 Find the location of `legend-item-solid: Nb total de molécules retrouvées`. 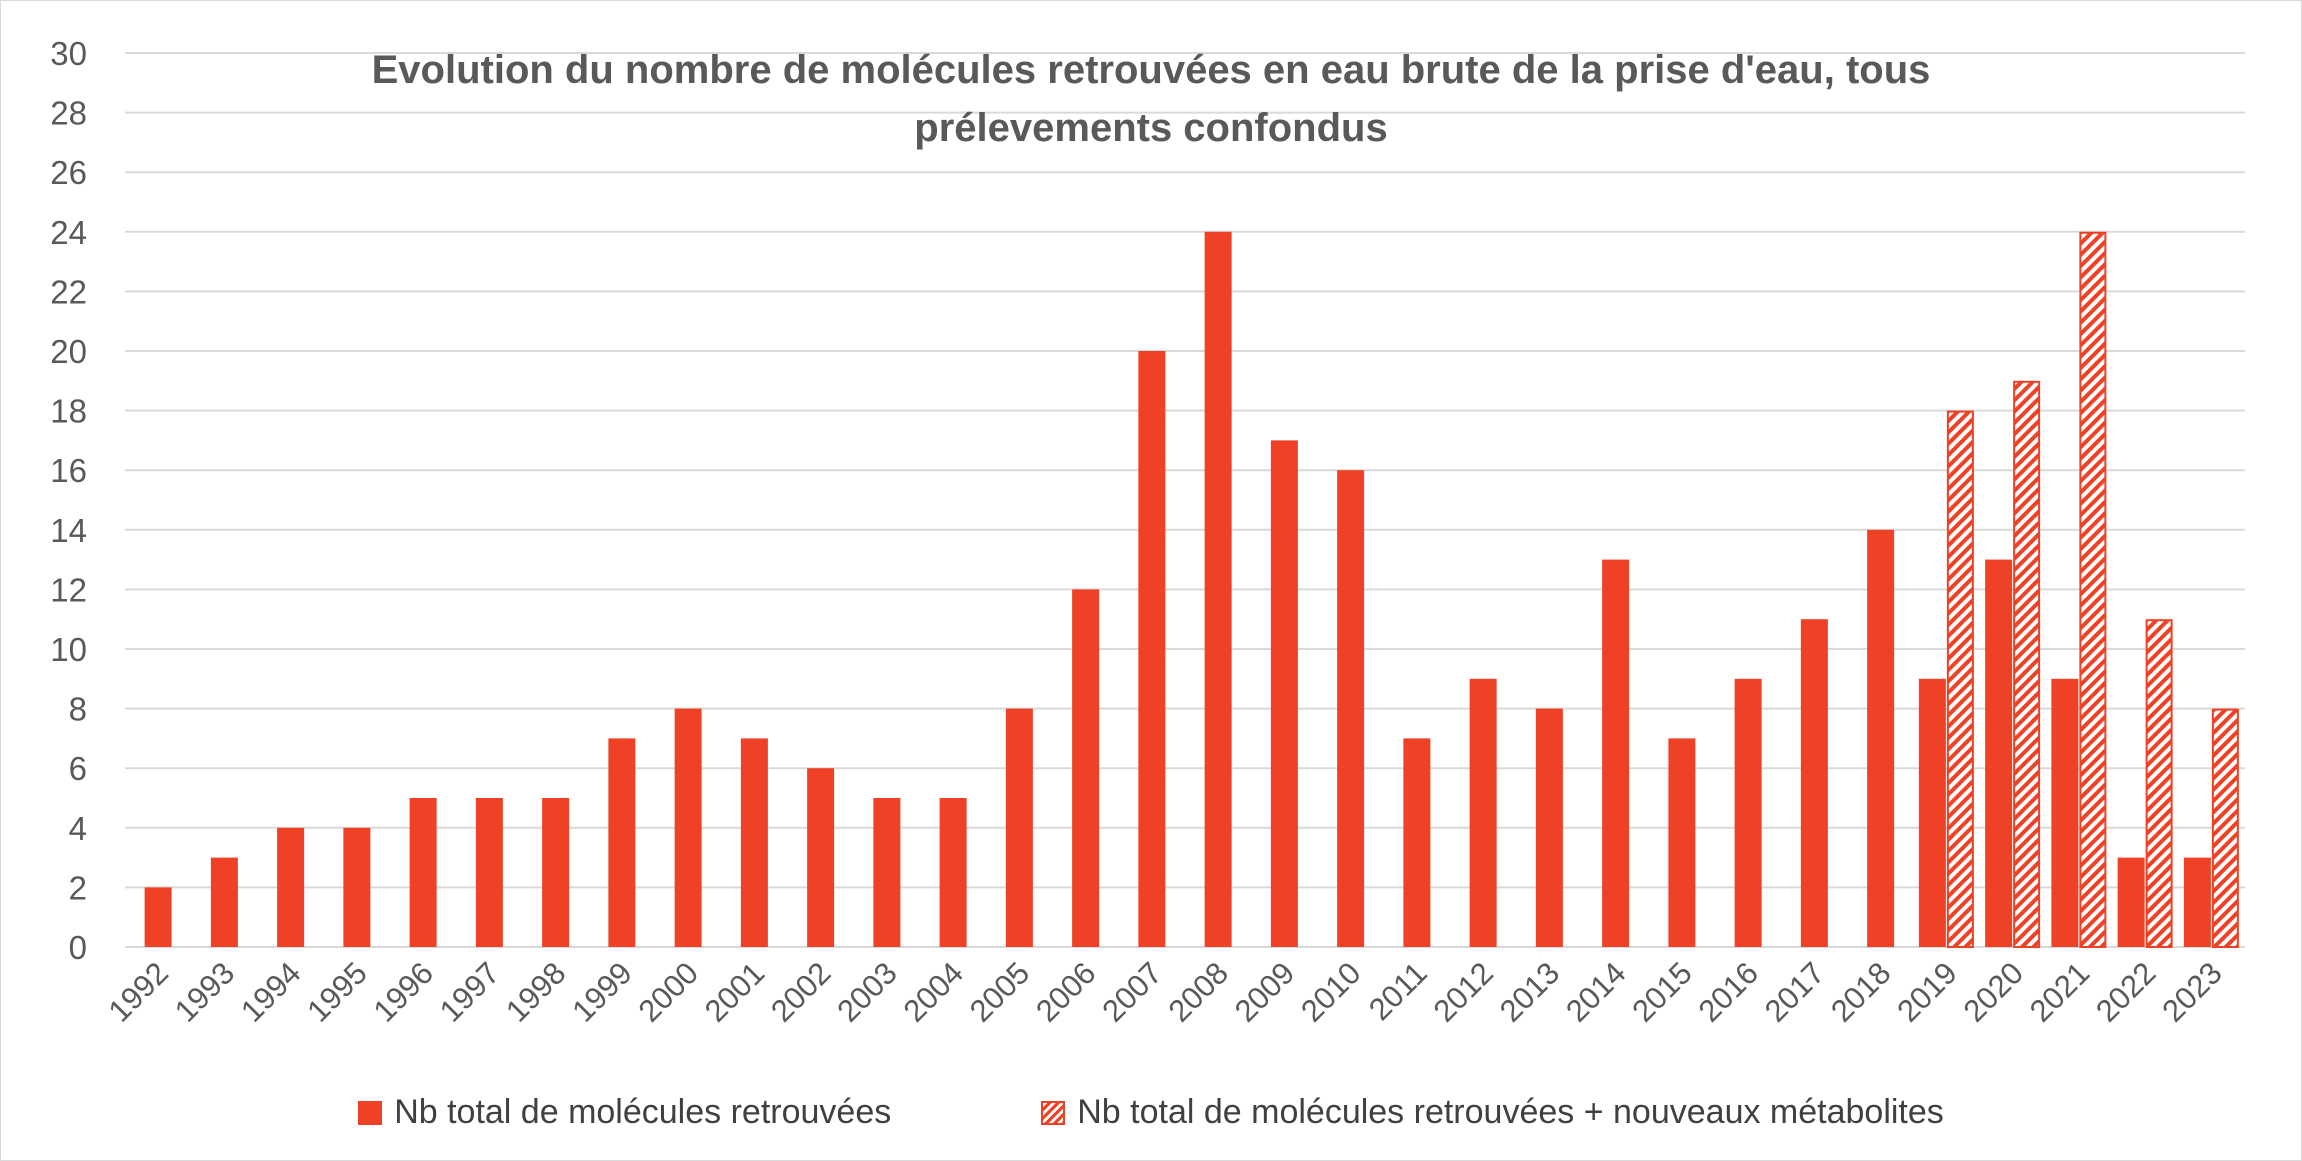

legend-item-solid: Nb total de molécules retrouvées is located at coordinates (624, 1112).